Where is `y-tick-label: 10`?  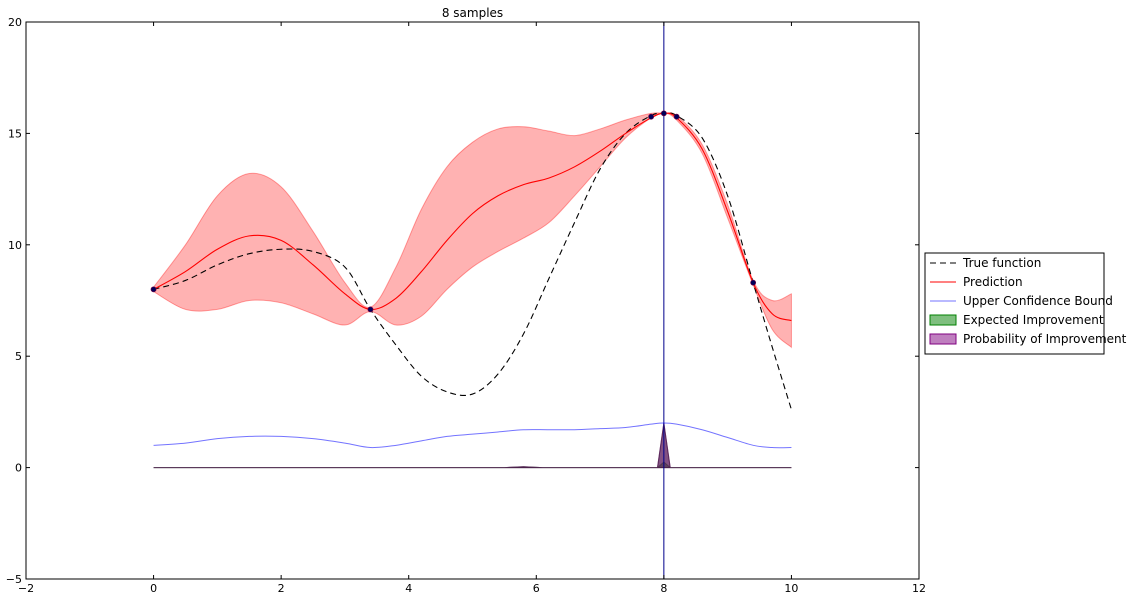 y-tick-label: 10 is located at coordinates (15, 245).